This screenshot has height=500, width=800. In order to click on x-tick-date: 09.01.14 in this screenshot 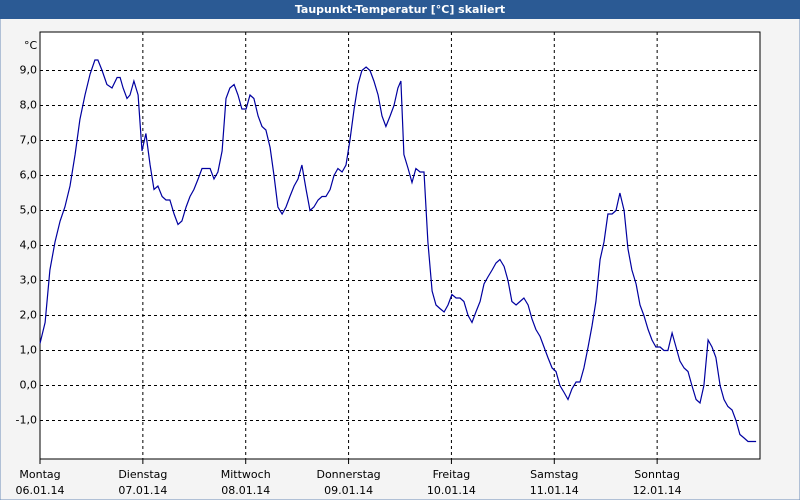, I will do `click(348, 490)`.